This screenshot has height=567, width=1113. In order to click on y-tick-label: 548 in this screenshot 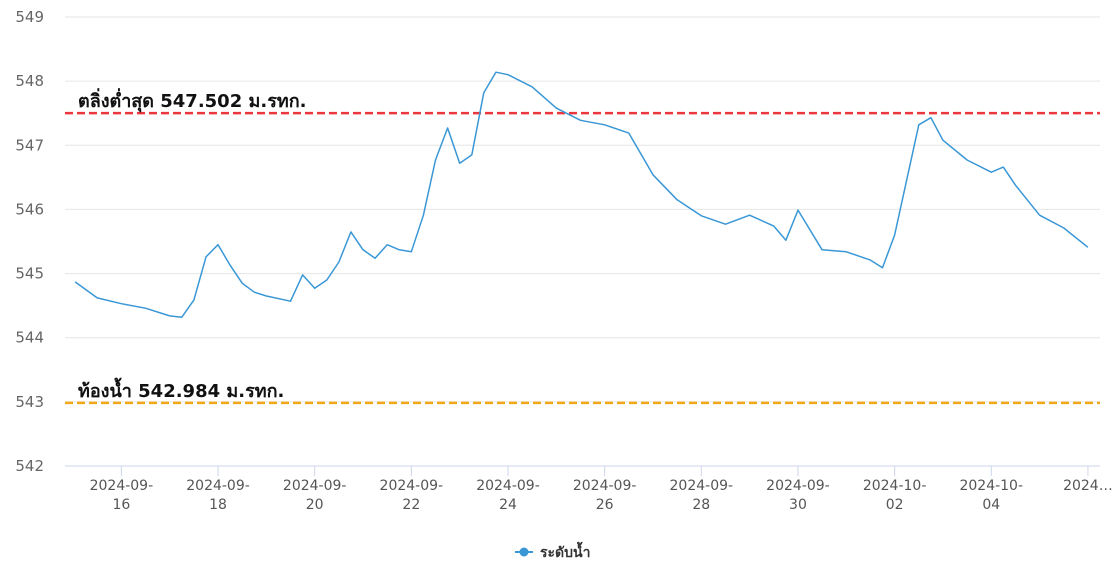, I will do `click(29, 81)`.